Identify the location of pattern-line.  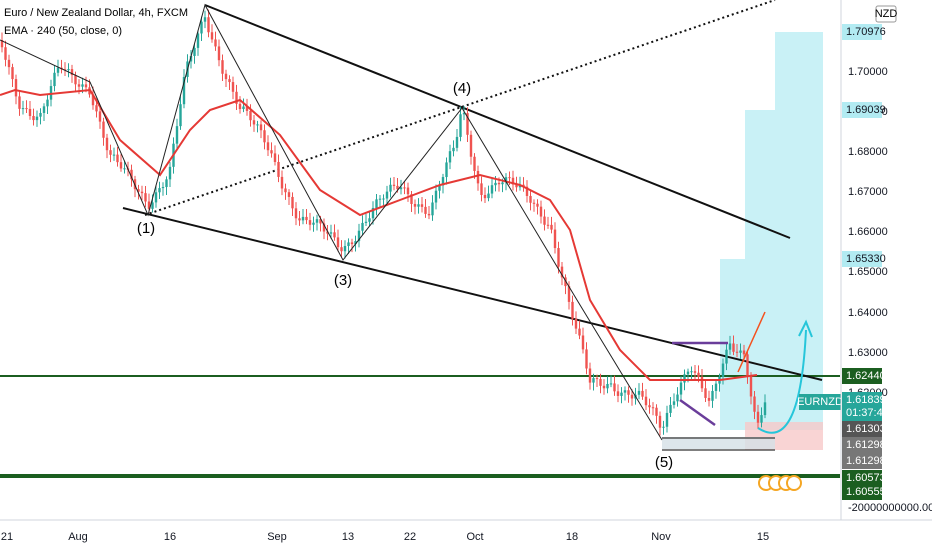
(697, 412).